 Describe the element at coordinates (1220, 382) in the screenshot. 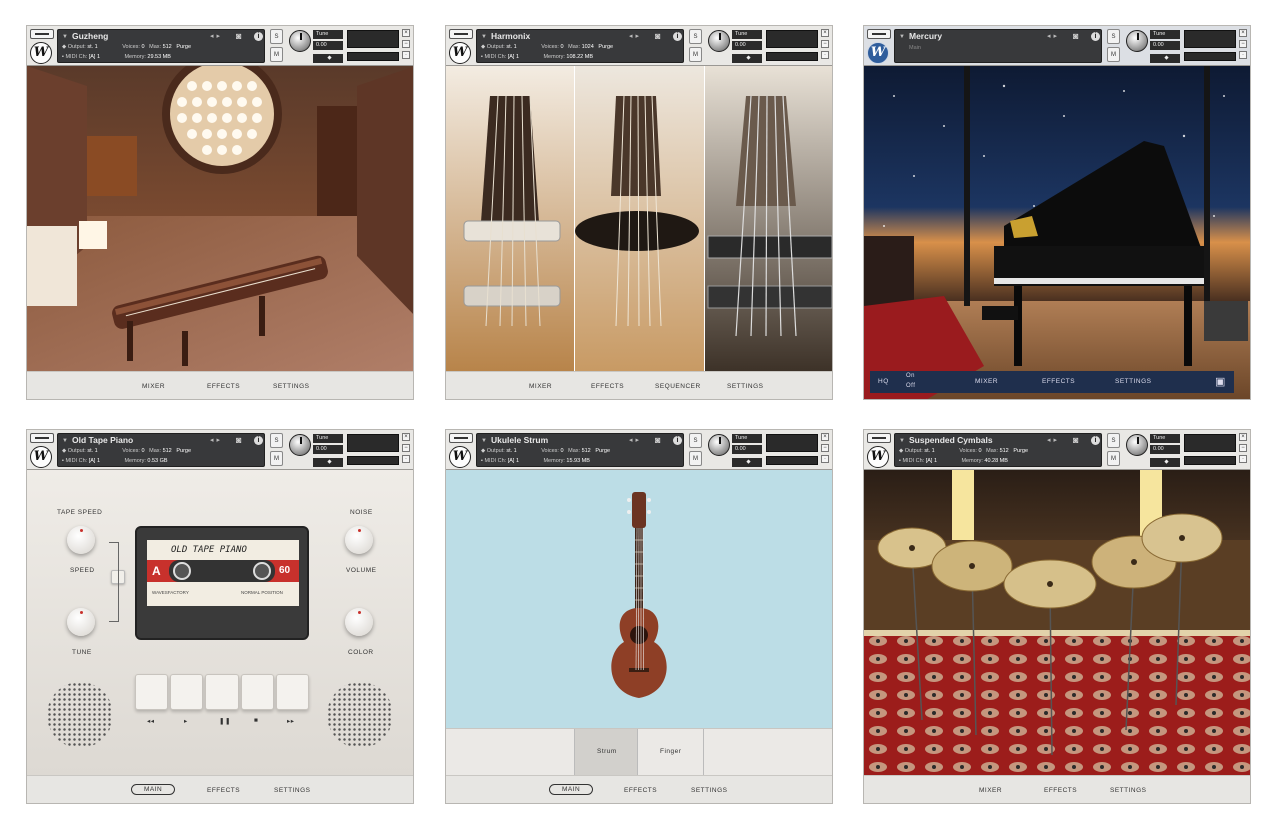

I see `camera-view-icon: ▣` at that location.